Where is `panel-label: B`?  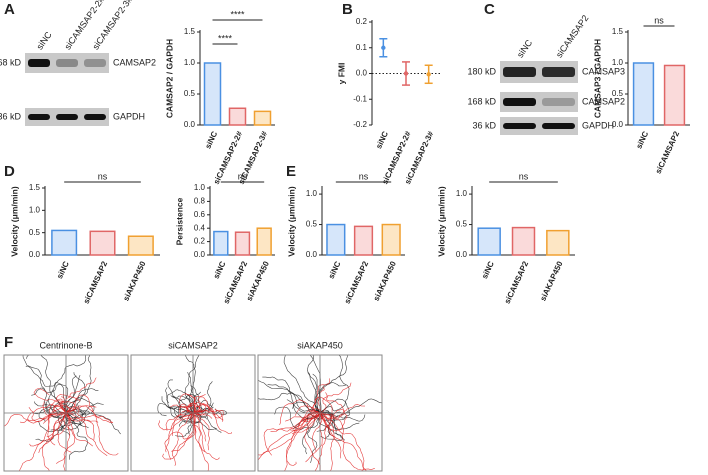 panel-label: B is located at coordinates (347, 9).